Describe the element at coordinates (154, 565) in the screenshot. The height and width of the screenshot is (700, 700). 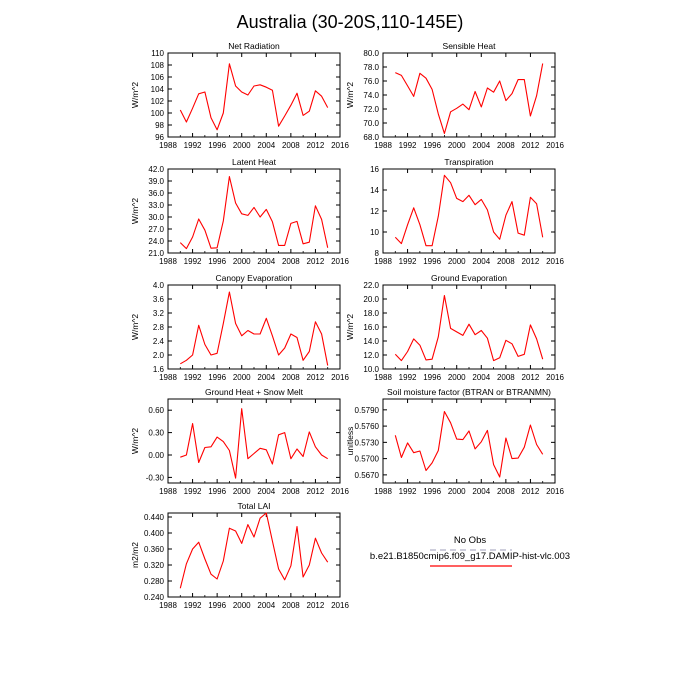
I see `y-tick-label: 0.320` at that location.